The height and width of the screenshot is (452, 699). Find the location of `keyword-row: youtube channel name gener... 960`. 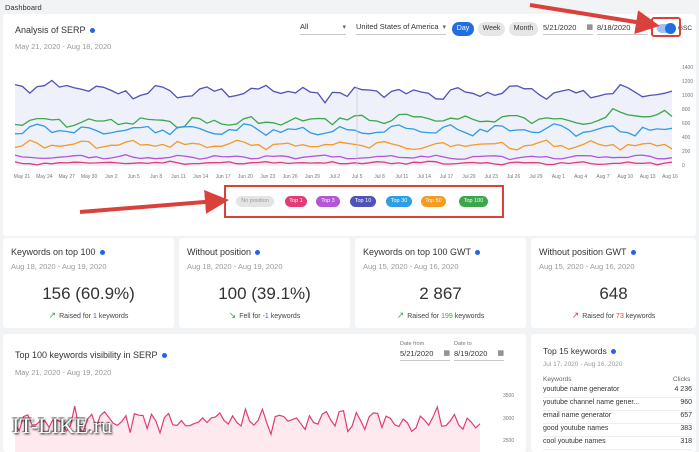

keyword-row: youtube channel name gener... 960 is located at coordinates (617, 405).